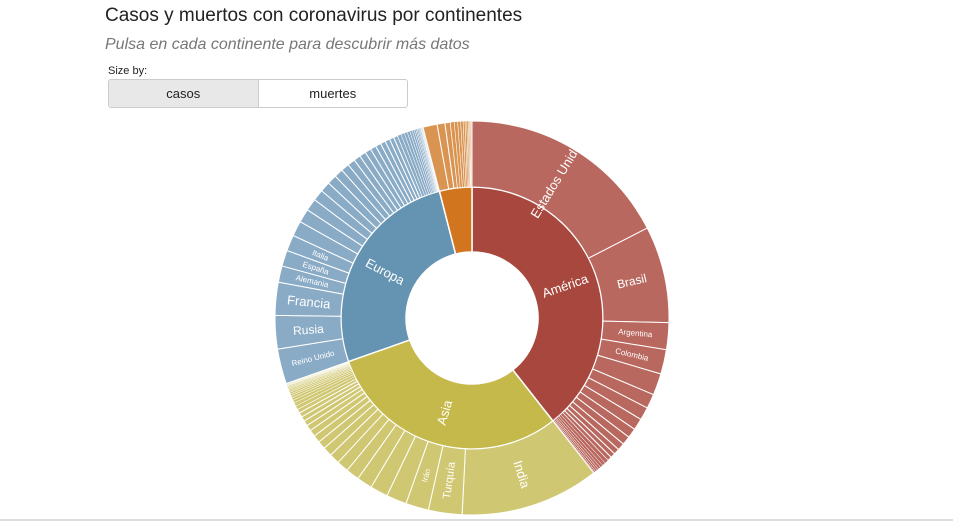 This screenshot has height=521, width=953. Describe the element at coordinates (476, 520) in the screenshot. I see `page-bottom-border` at that location.